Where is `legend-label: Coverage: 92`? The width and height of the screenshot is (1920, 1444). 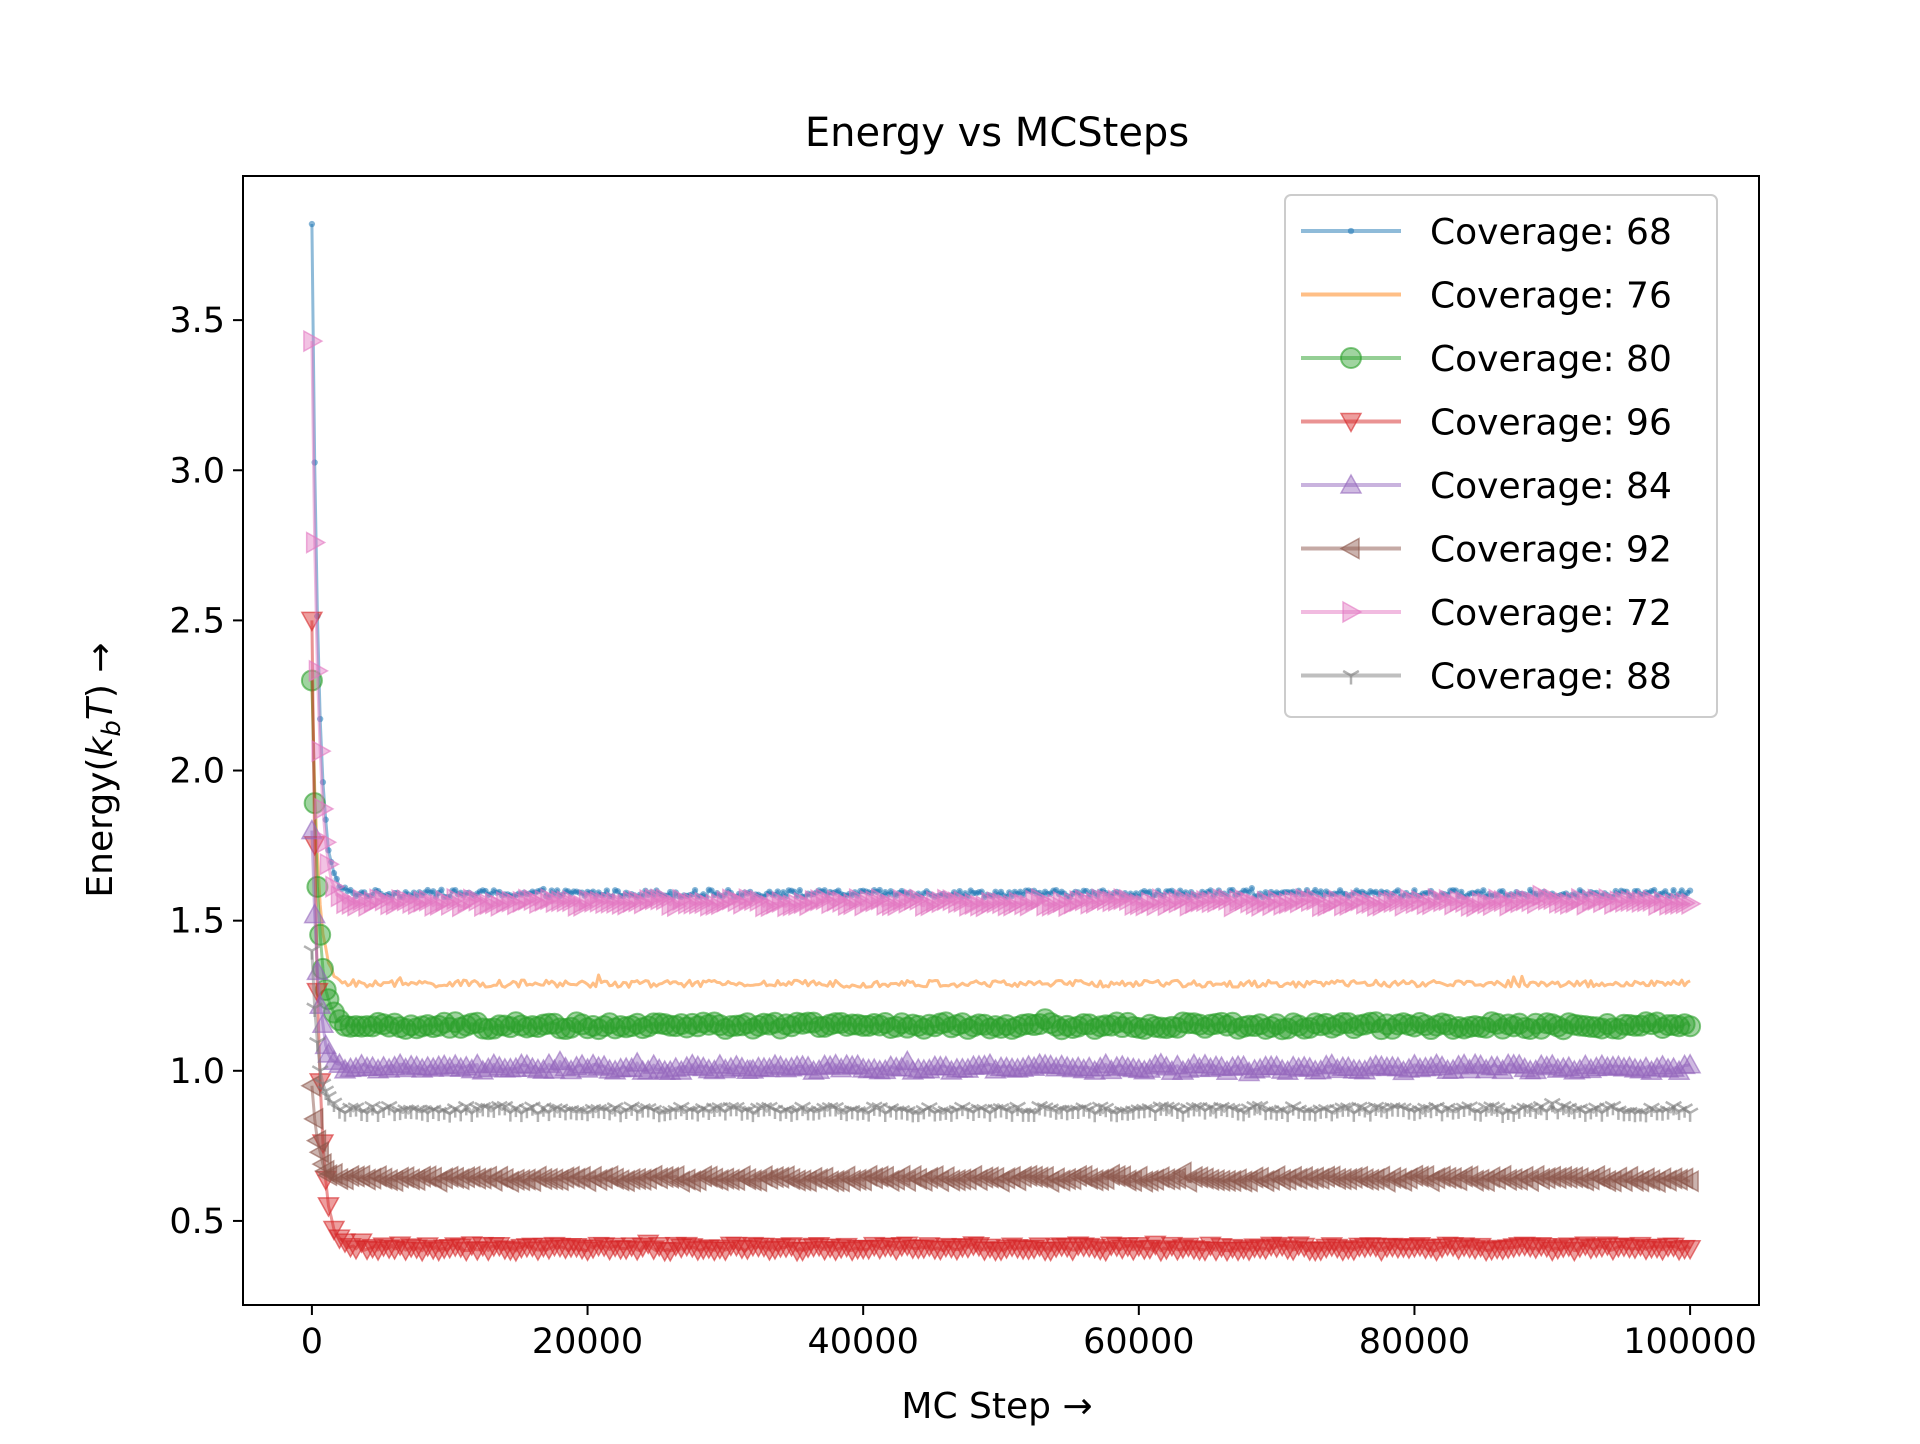 legend-label: Coverage: 92 is located at coordinates (1551, 550).